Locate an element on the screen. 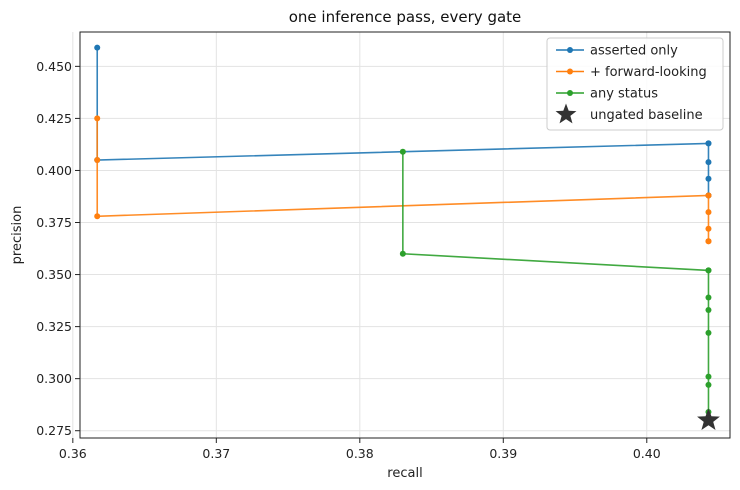 This screenshot has width=740, height=490. x-axis-title: recall is located at coordinates (404, 473).